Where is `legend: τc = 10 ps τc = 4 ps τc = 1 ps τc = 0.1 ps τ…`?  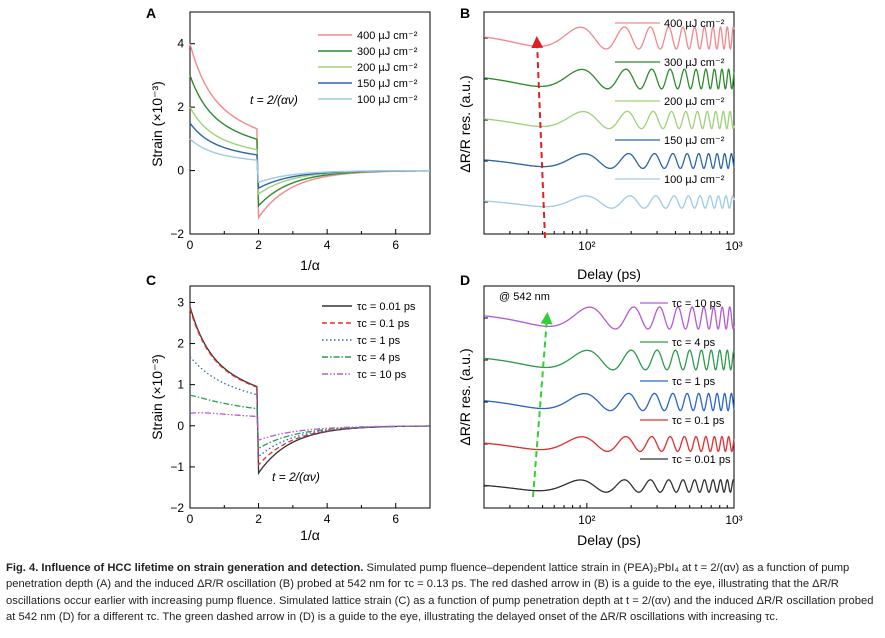 legend: τc = 10 ps τc = 4 ps τc = 1 ps τc = 0.1 ps τ… is located at coordinates (685, 382).